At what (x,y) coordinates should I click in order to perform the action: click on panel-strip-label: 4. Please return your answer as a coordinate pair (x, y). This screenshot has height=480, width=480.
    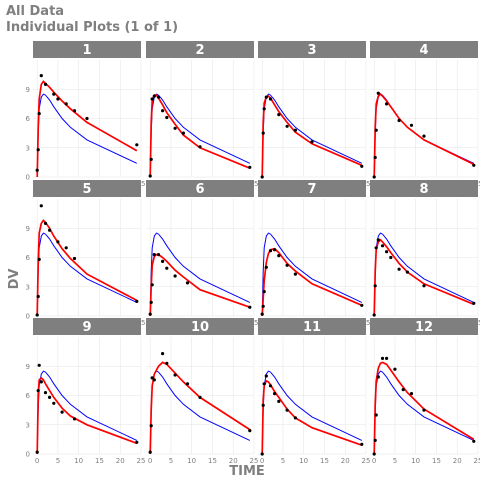
    Looking at the image, I should click on (423, 50).